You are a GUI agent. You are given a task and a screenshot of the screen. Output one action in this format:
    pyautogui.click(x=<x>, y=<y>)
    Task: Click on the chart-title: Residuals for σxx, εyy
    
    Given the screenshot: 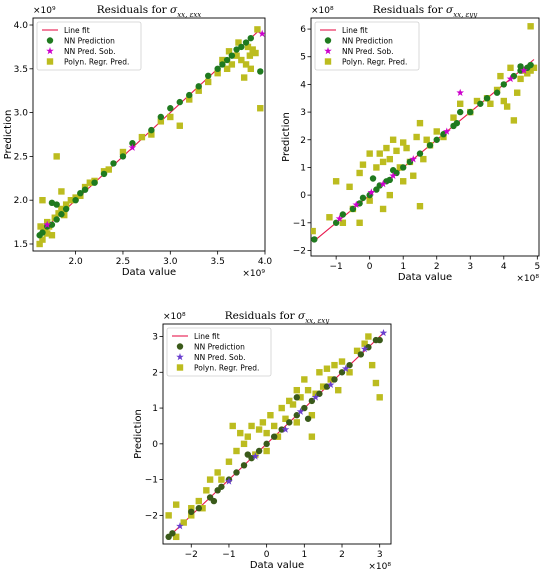 What is the action you would take?
    pyautogui.click(x=425, y=11)
    